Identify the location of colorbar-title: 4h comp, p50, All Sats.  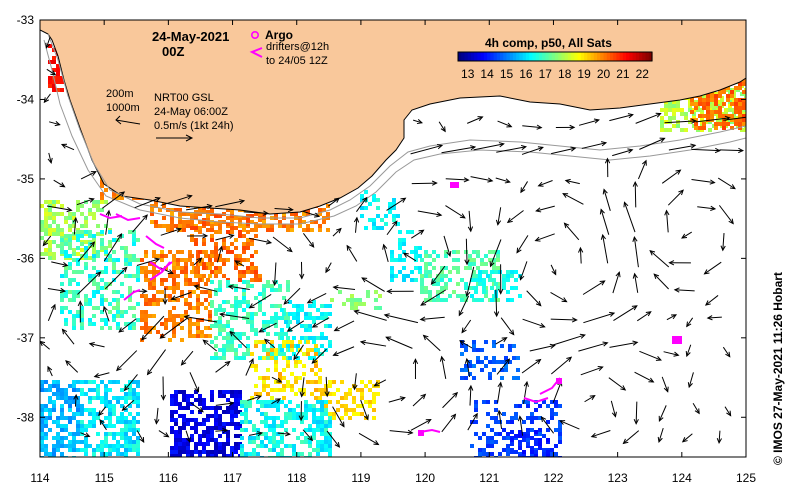
(548, 43).